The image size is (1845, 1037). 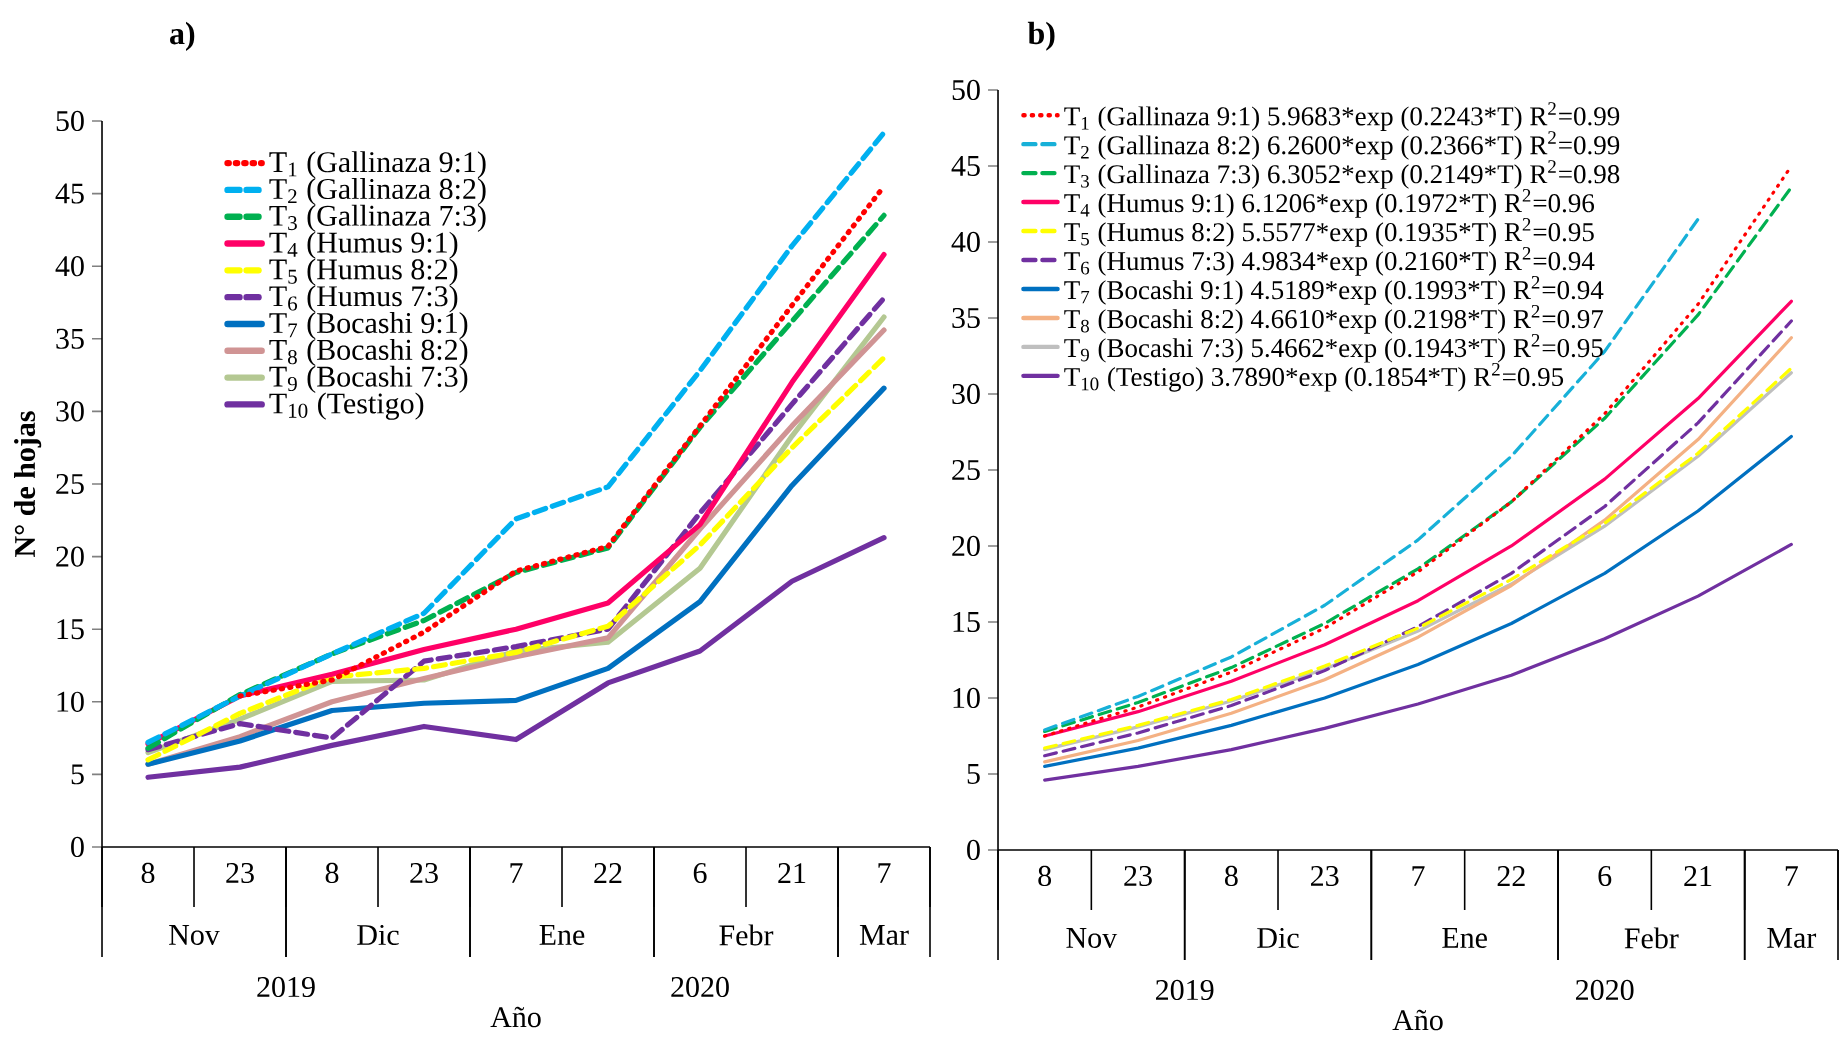 What do you see at coordinates (1342, 145) in the screenshot?
I see `legend-label: T$_{2}$ (Gallinaza 8:2) 6.2600*exp (0.2366*T) R$^{2}$=0.99` at bounding box center [1342, 145].